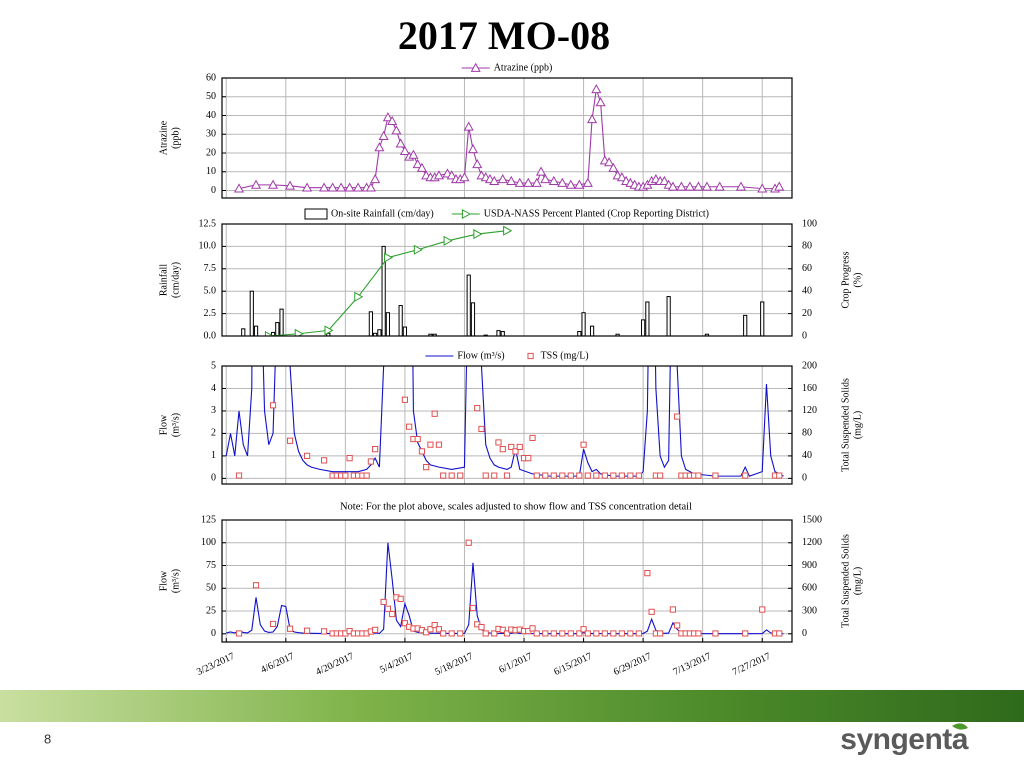 This screenshot has height=773, width=1024. Describe the element at coordinates (316, 214) in the screenshot. I see `legend-symbol` at that location.